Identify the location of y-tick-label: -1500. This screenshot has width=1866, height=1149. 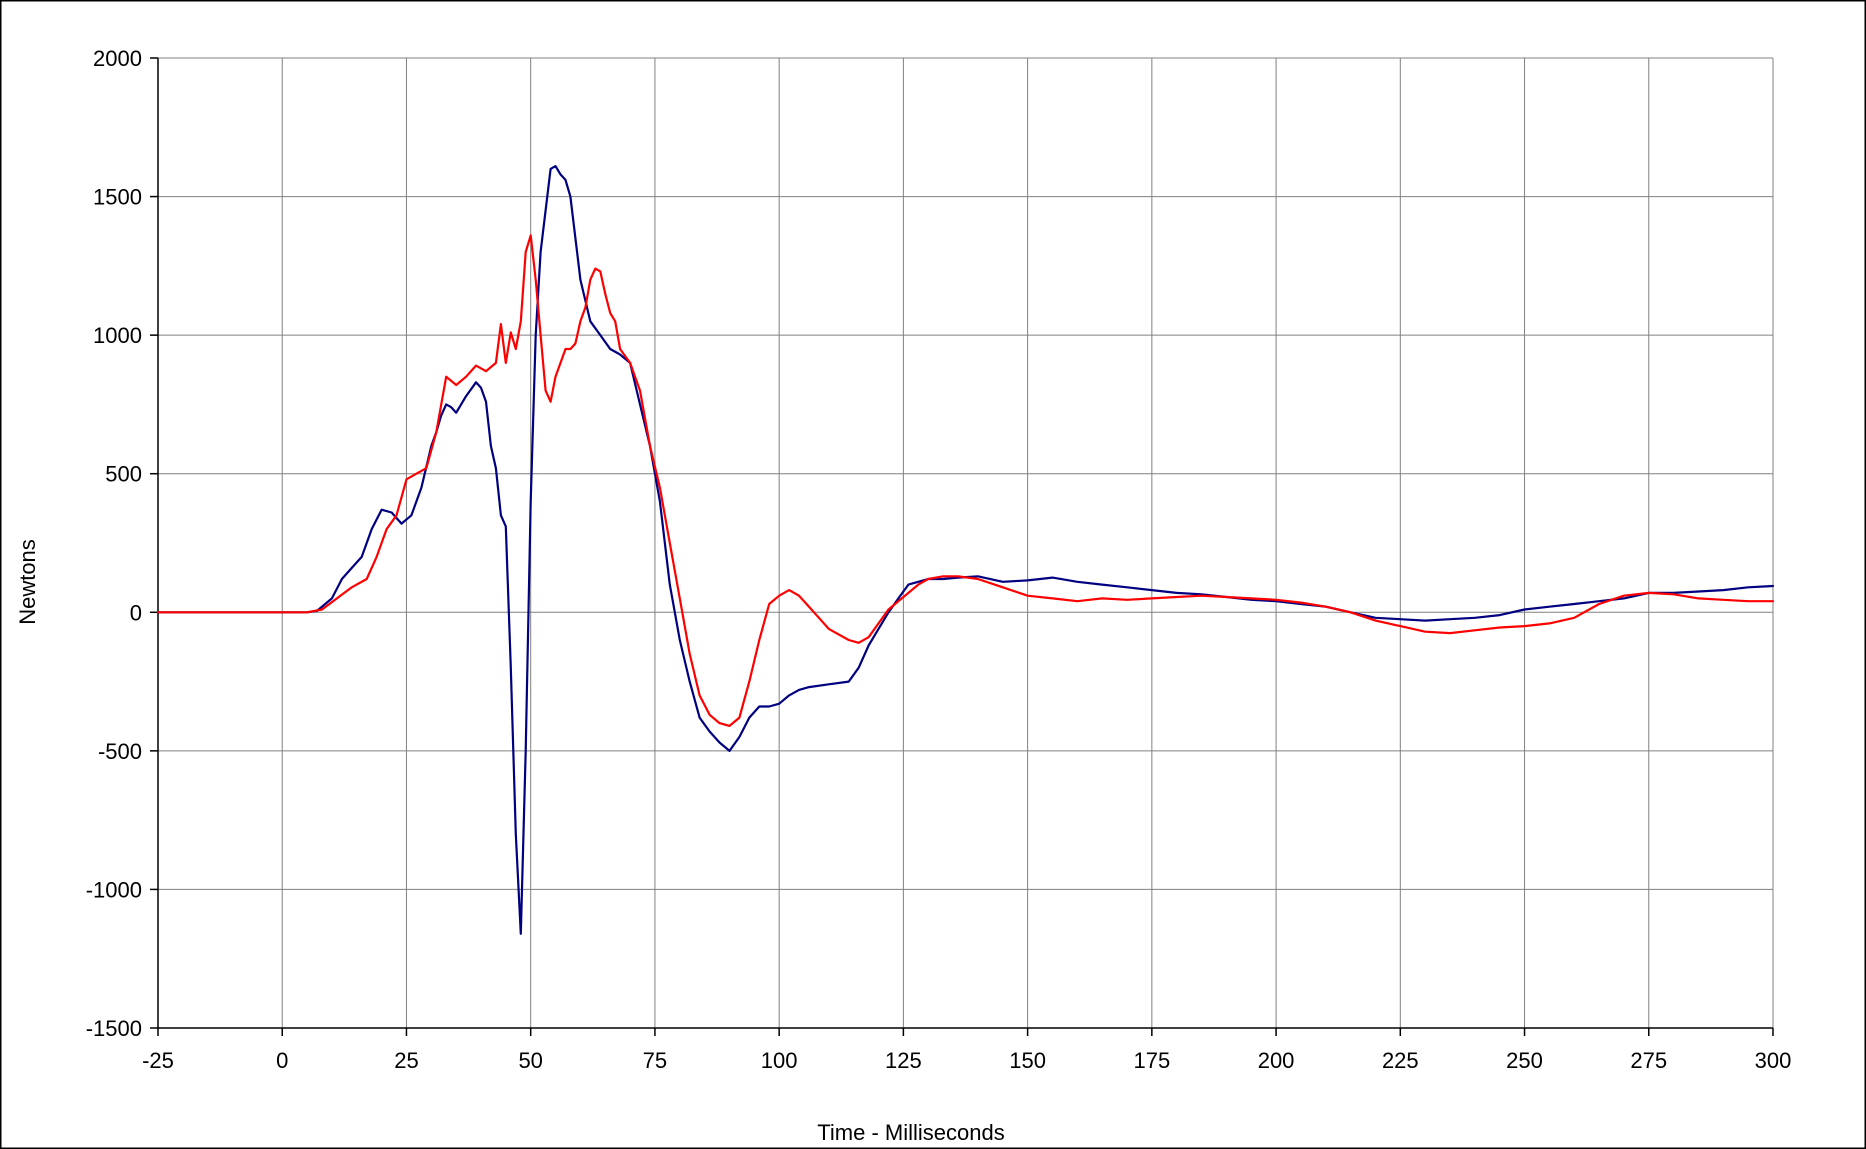
(114, 1028).